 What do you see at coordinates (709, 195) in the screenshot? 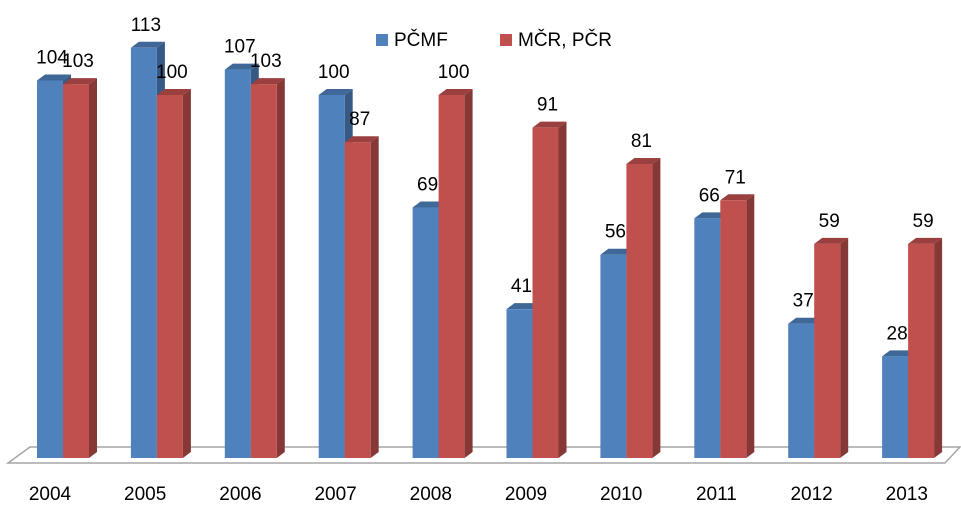
I see `data-label: 66` at bounding box center [709, 195].